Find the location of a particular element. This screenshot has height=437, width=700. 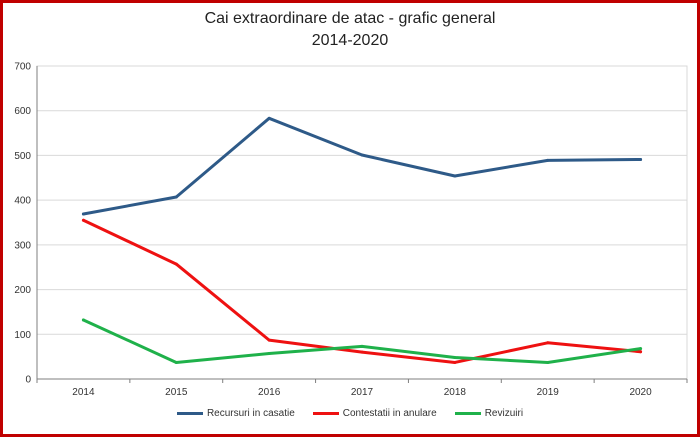

legend-label: Contestatii in anulare is located at coordinates (389, 413).